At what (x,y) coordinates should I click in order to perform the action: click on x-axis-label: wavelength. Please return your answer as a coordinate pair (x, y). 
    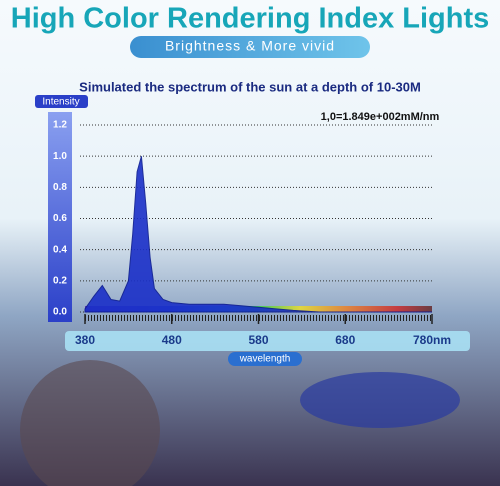
    Looking at the image, I should click on (265, 359).